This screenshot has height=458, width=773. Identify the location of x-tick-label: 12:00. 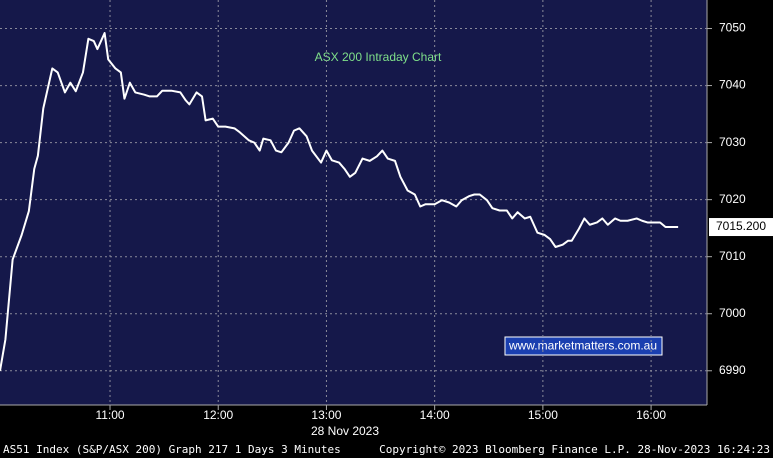
(218, 415).